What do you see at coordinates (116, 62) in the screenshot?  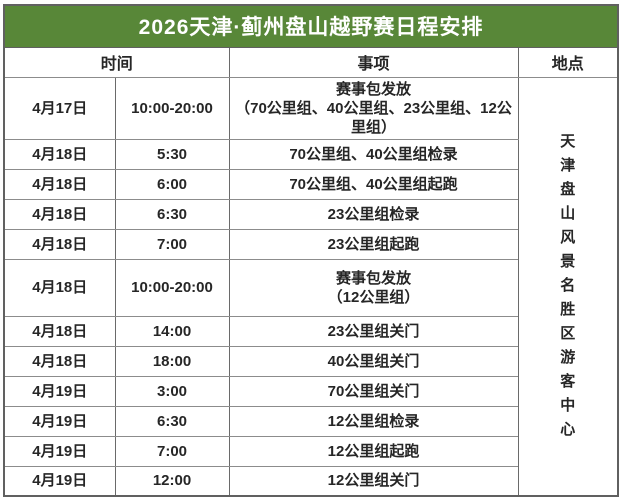 I see `column-header-time: 时间` at bounding box center [116, 62].